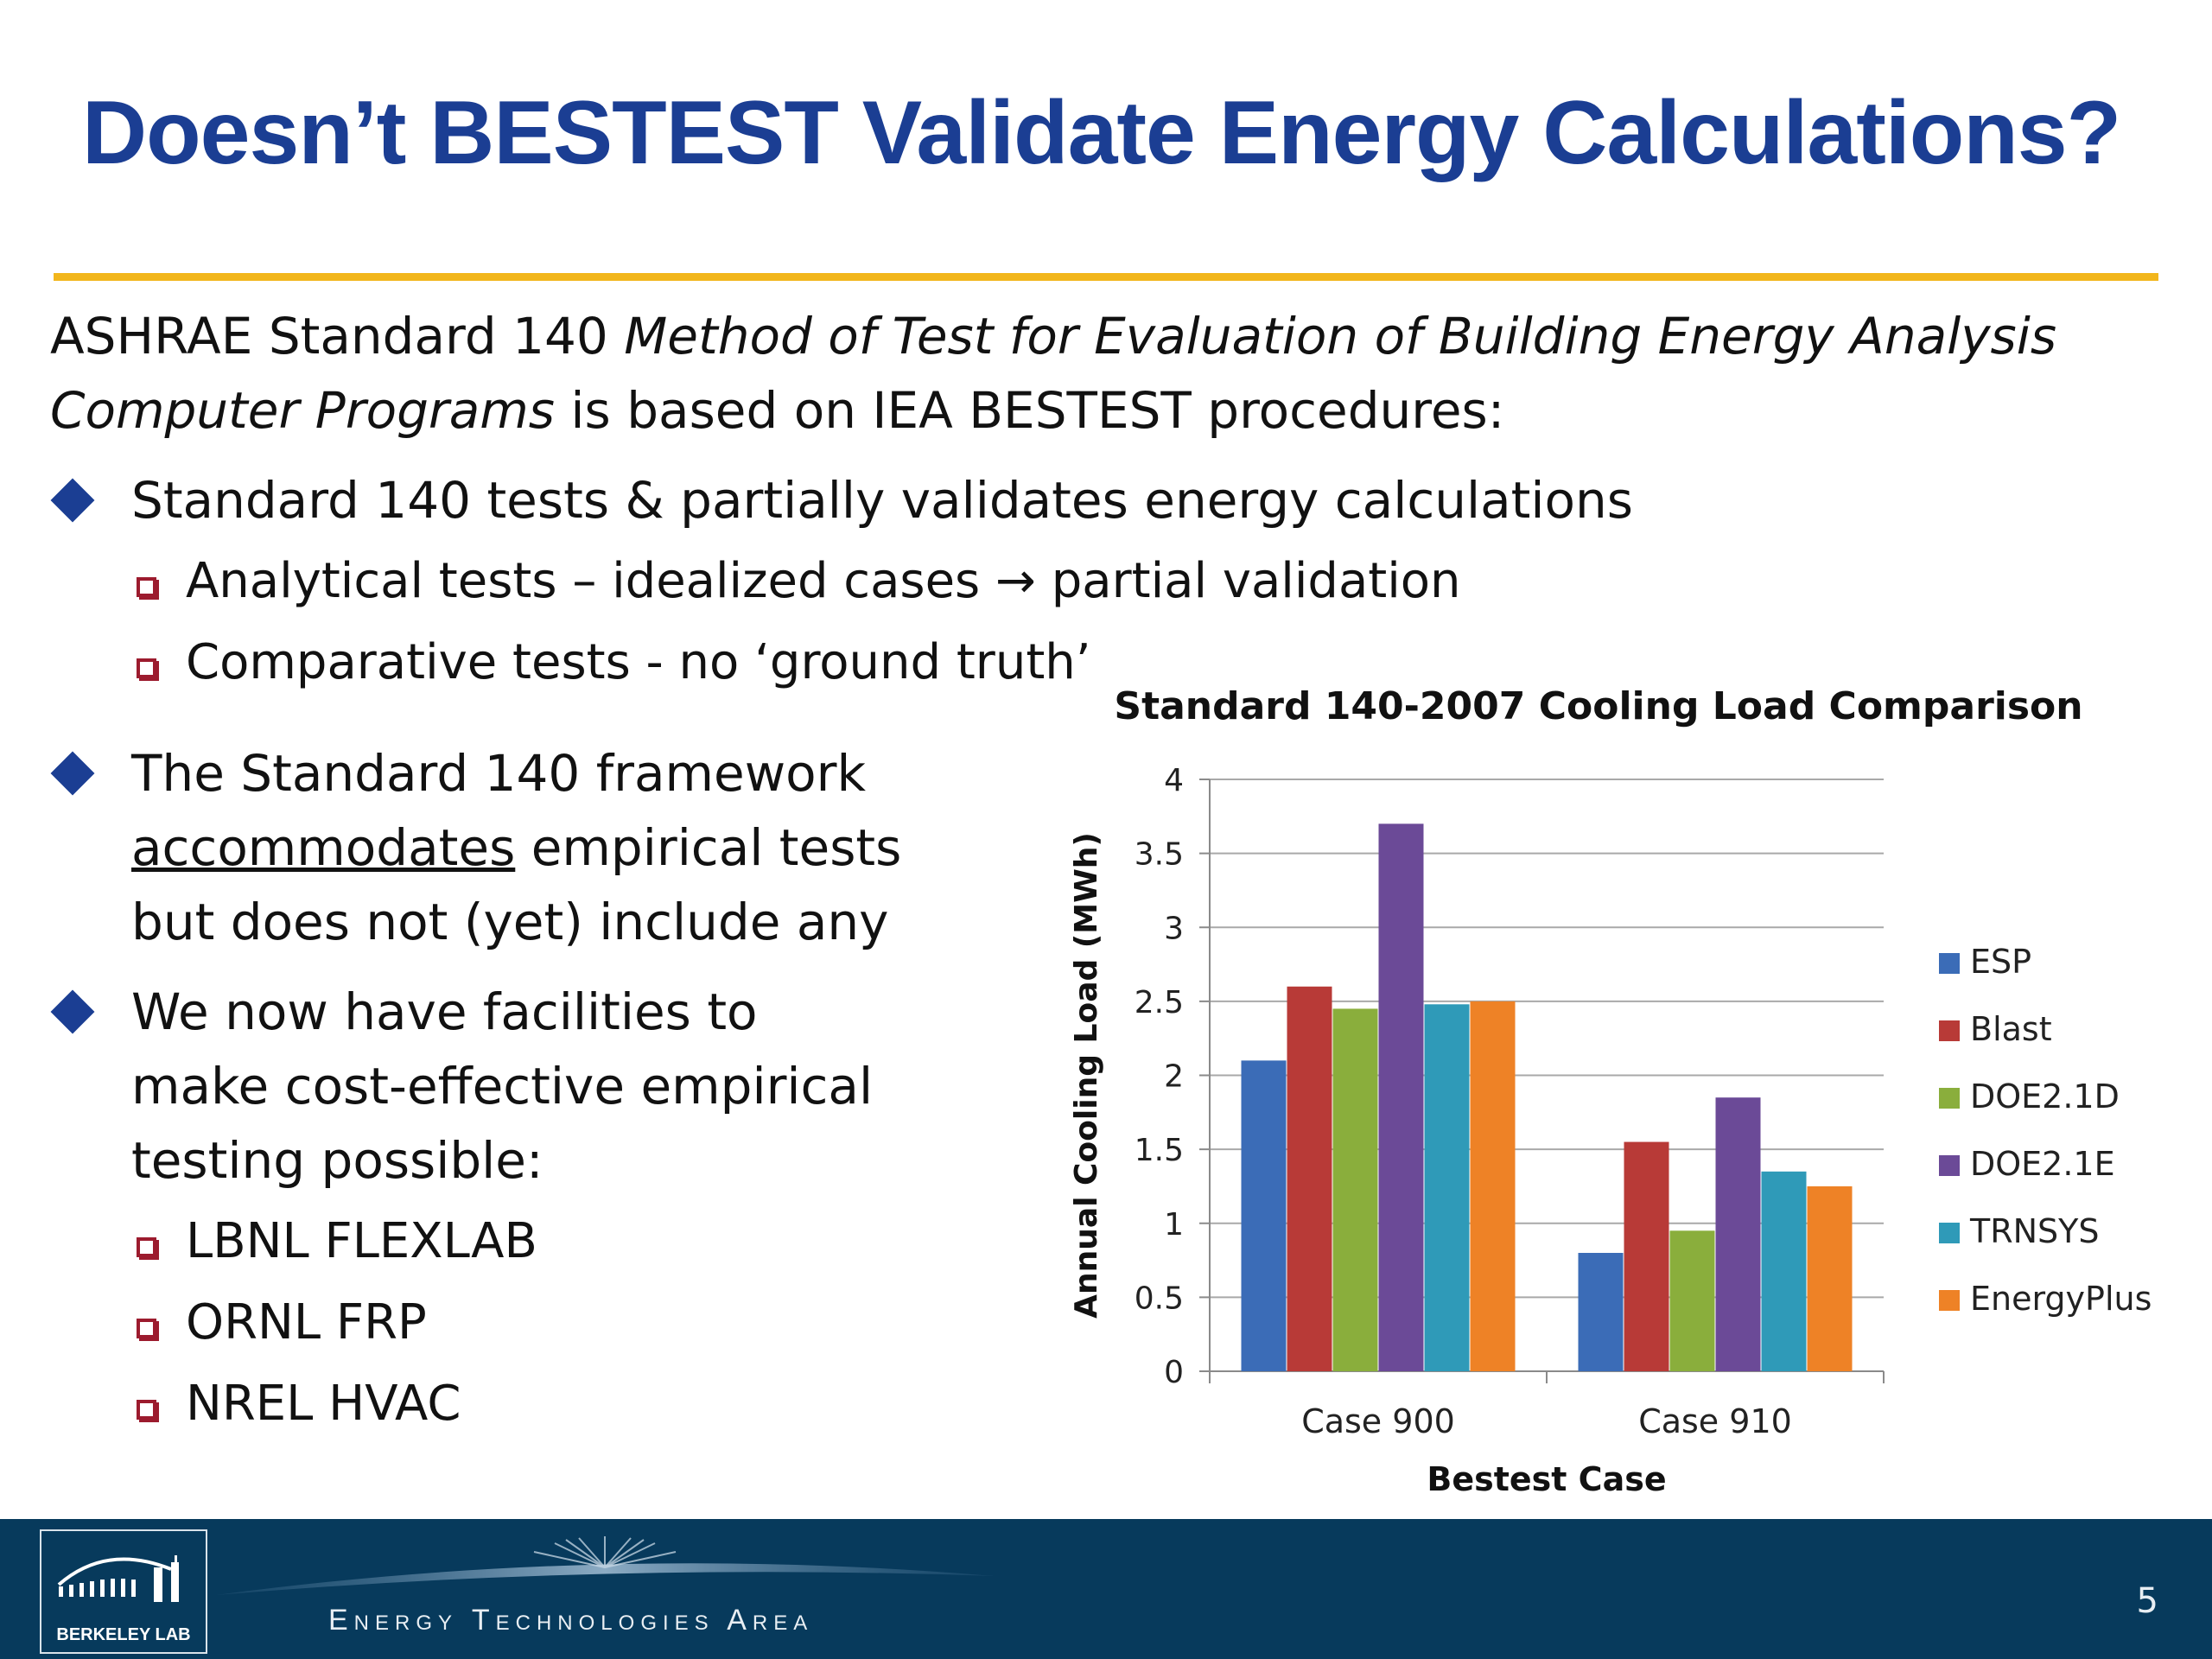 Image resolution: width=2212 pixels, height=1659 pixels. I want to click on legend-label: EnergyPlus, so click(2061, 1299).